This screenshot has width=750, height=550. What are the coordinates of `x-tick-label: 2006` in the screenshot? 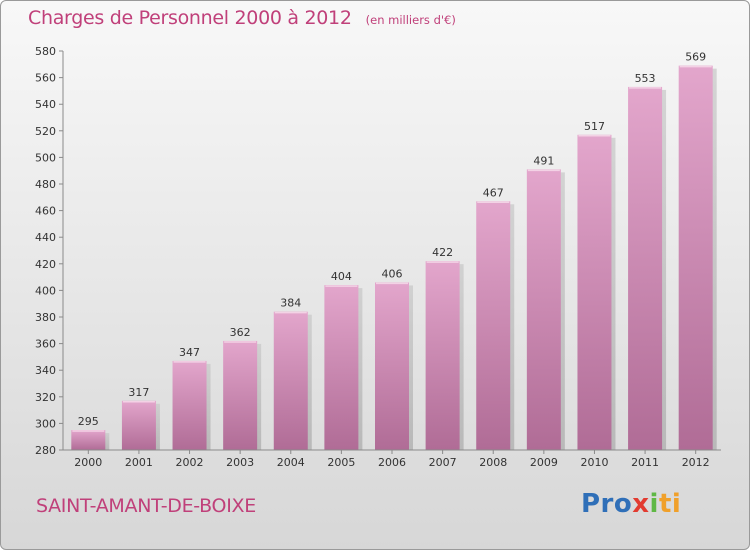 It's located at (392, 462).